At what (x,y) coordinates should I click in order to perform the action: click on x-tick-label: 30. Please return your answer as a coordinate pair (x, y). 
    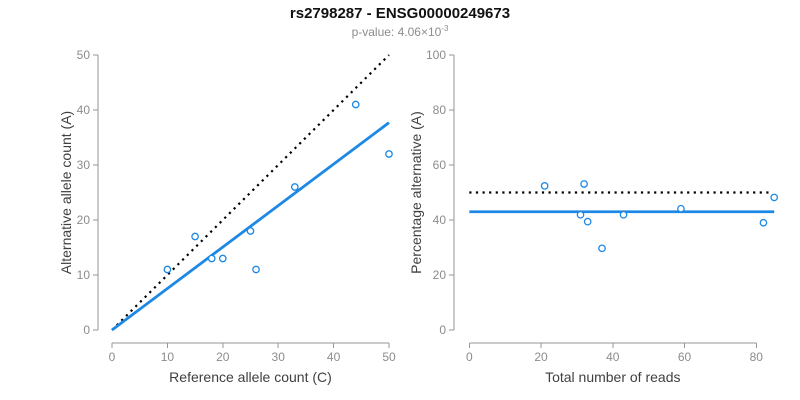
    Looking at the image, I should click on (279, 357).